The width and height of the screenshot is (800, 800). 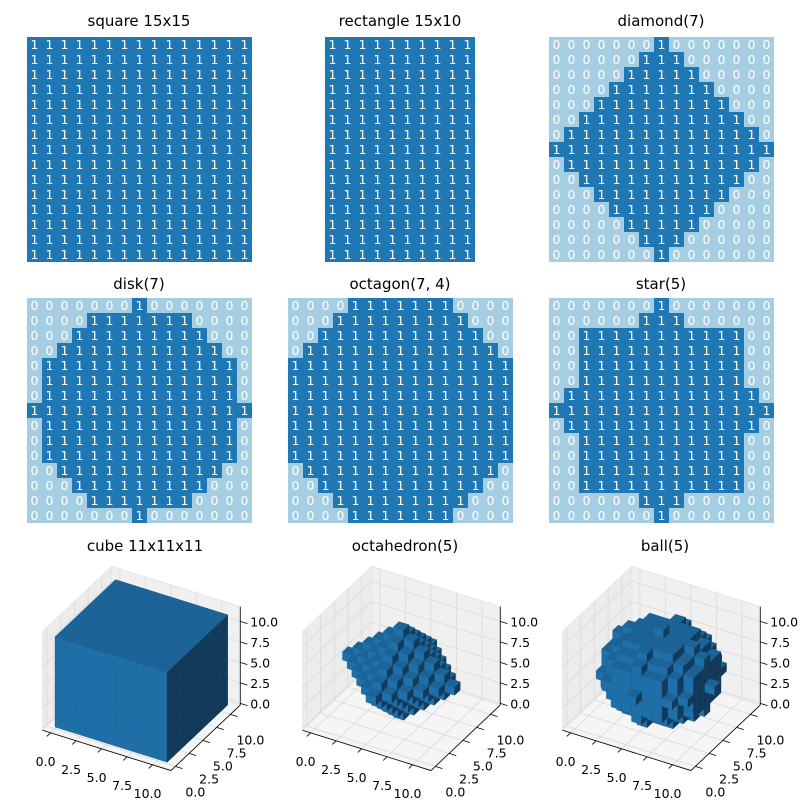 I want to click on x-tick-label: 2.5, so click(x=71, y=769).